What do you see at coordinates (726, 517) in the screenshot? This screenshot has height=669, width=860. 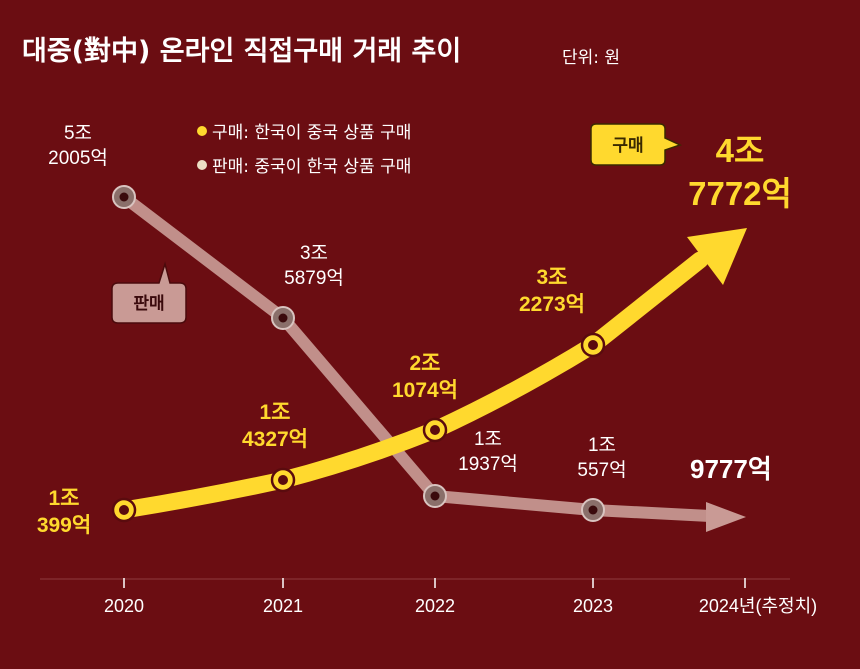 I see `sell-arrowhead` at bounding box center [726, 517].